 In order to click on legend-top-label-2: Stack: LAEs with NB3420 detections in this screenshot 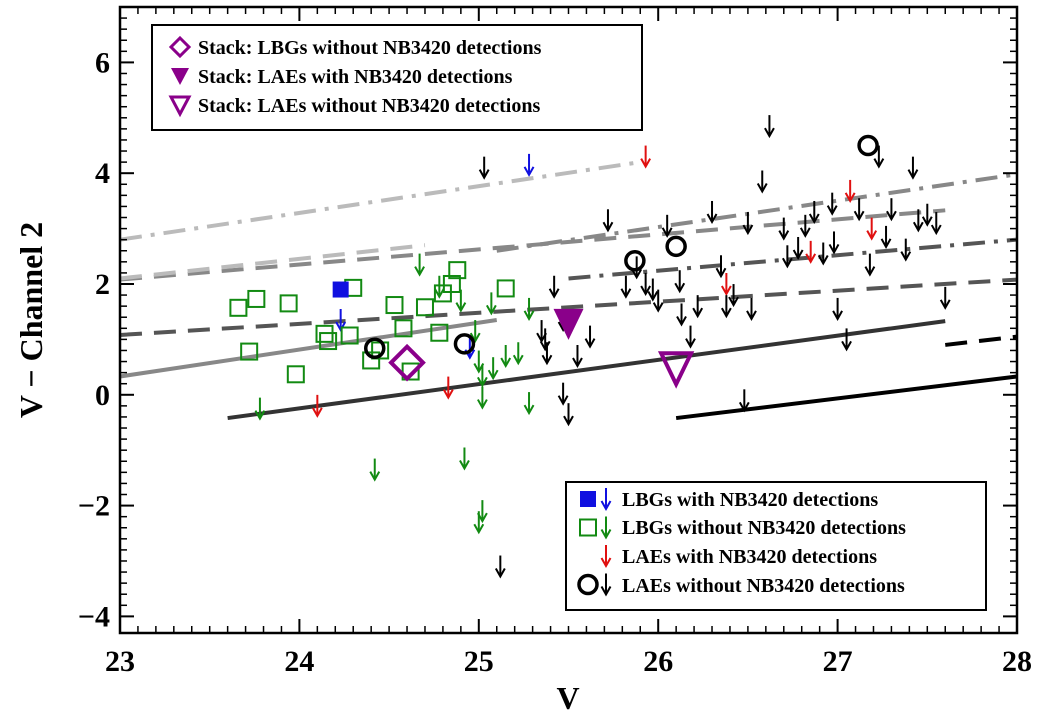, I will do `click(355, 77)`.